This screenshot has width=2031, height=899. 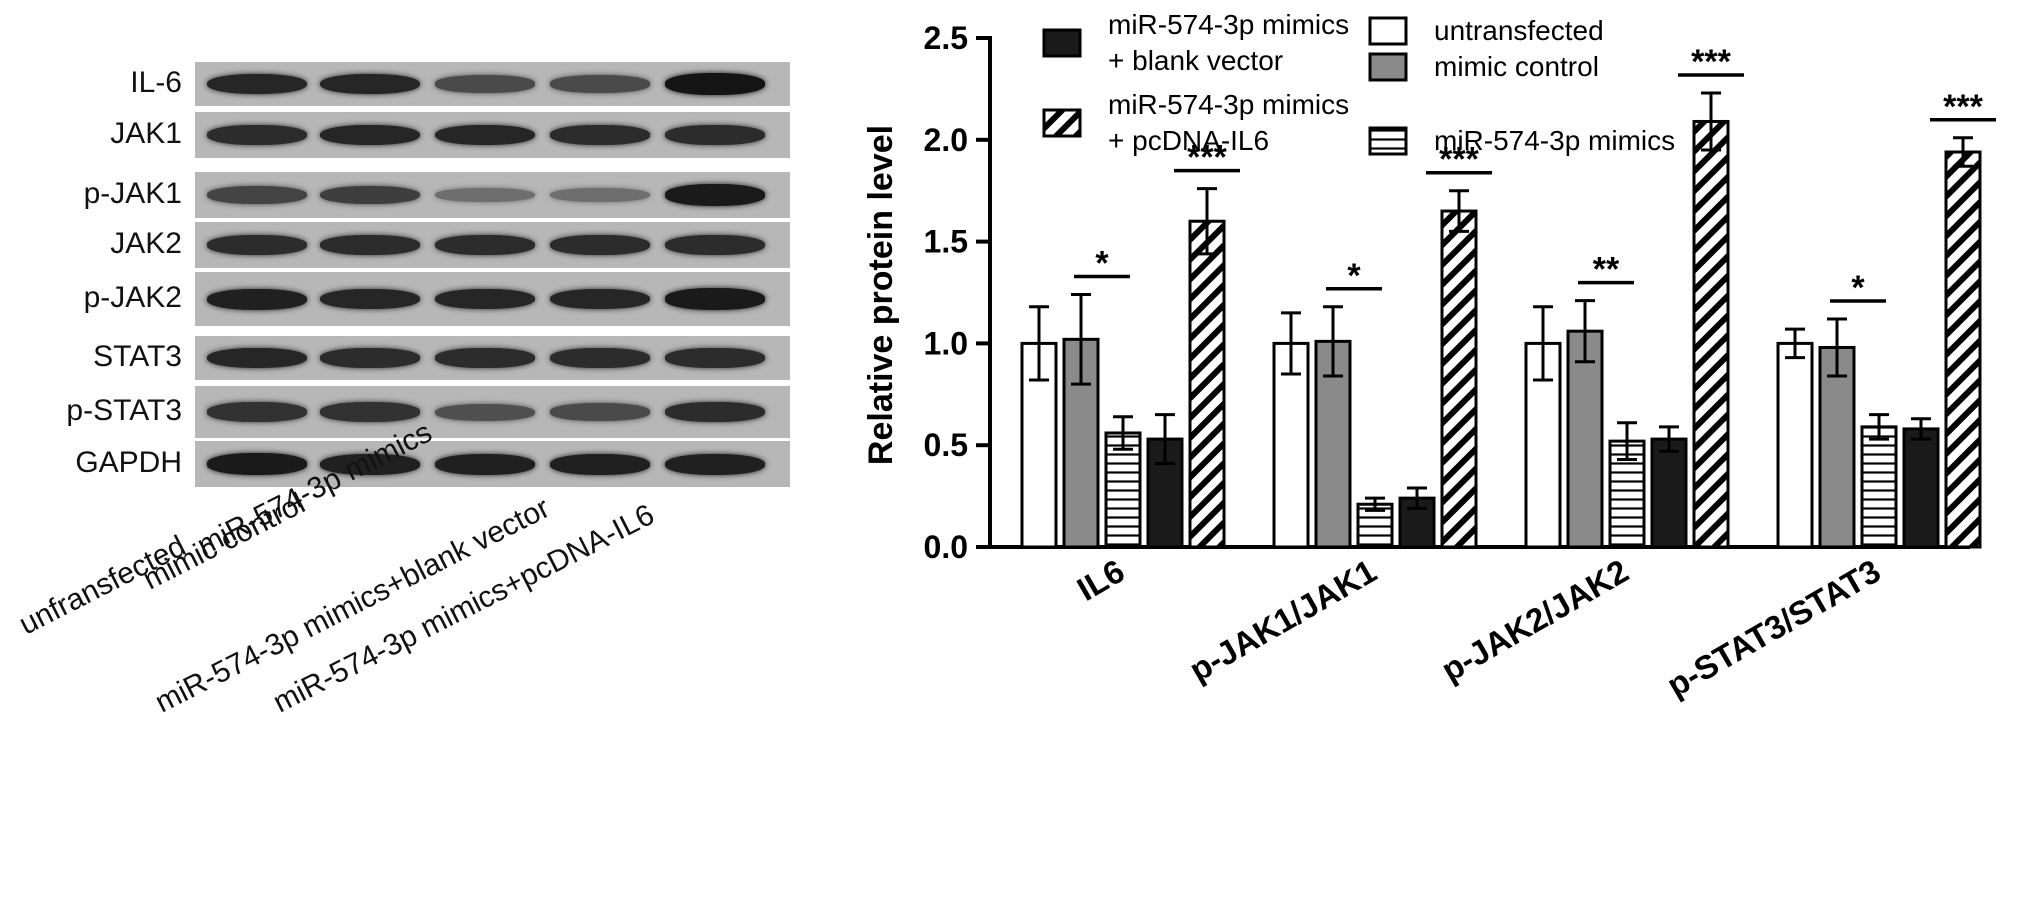 I want to click on legend-label: mimic control, so click(x=1516, y=66).